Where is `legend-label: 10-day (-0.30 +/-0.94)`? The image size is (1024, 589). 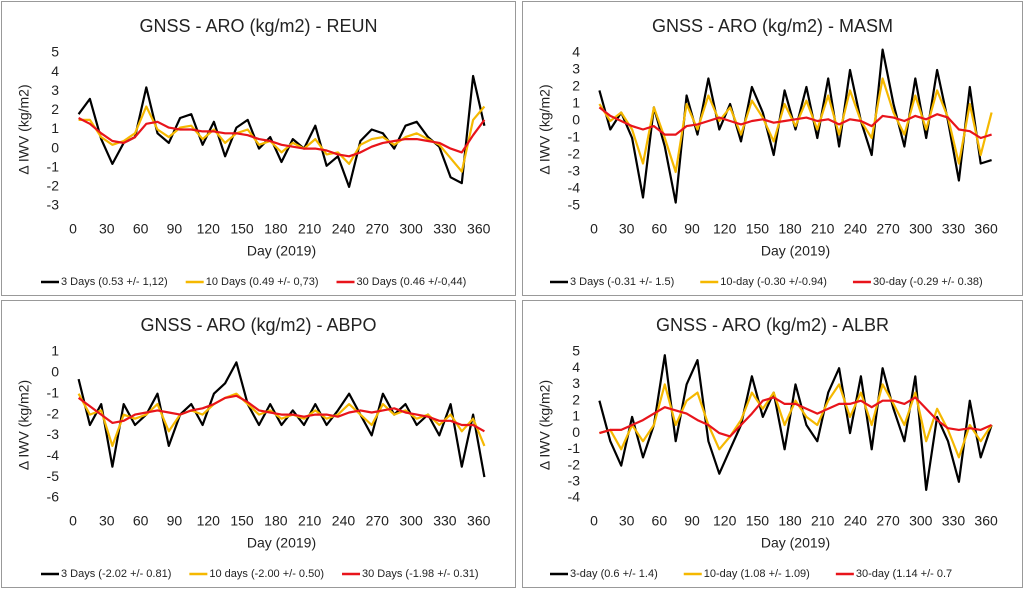 legend-label: 10-day (-0.30 +/-0.94) is located at coordinates (773, 282).